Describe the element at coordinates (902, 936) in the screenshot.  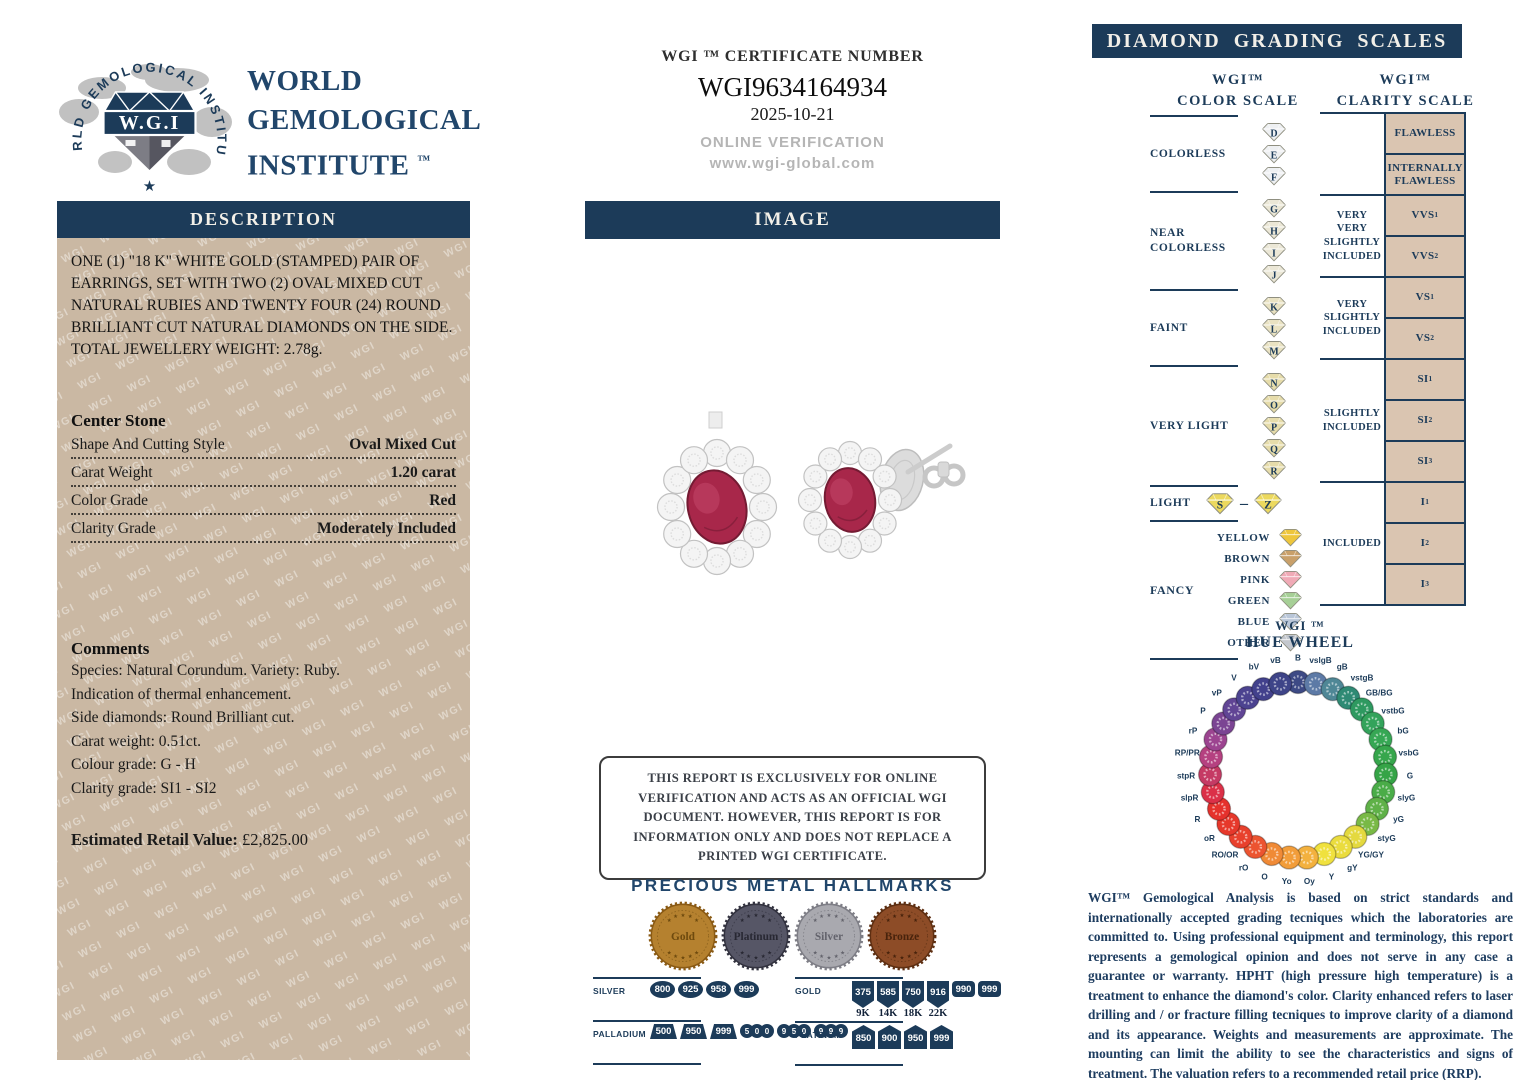
I see `medal-bronze: ★★ ★ ★★★★★★★Bronze` at that location.